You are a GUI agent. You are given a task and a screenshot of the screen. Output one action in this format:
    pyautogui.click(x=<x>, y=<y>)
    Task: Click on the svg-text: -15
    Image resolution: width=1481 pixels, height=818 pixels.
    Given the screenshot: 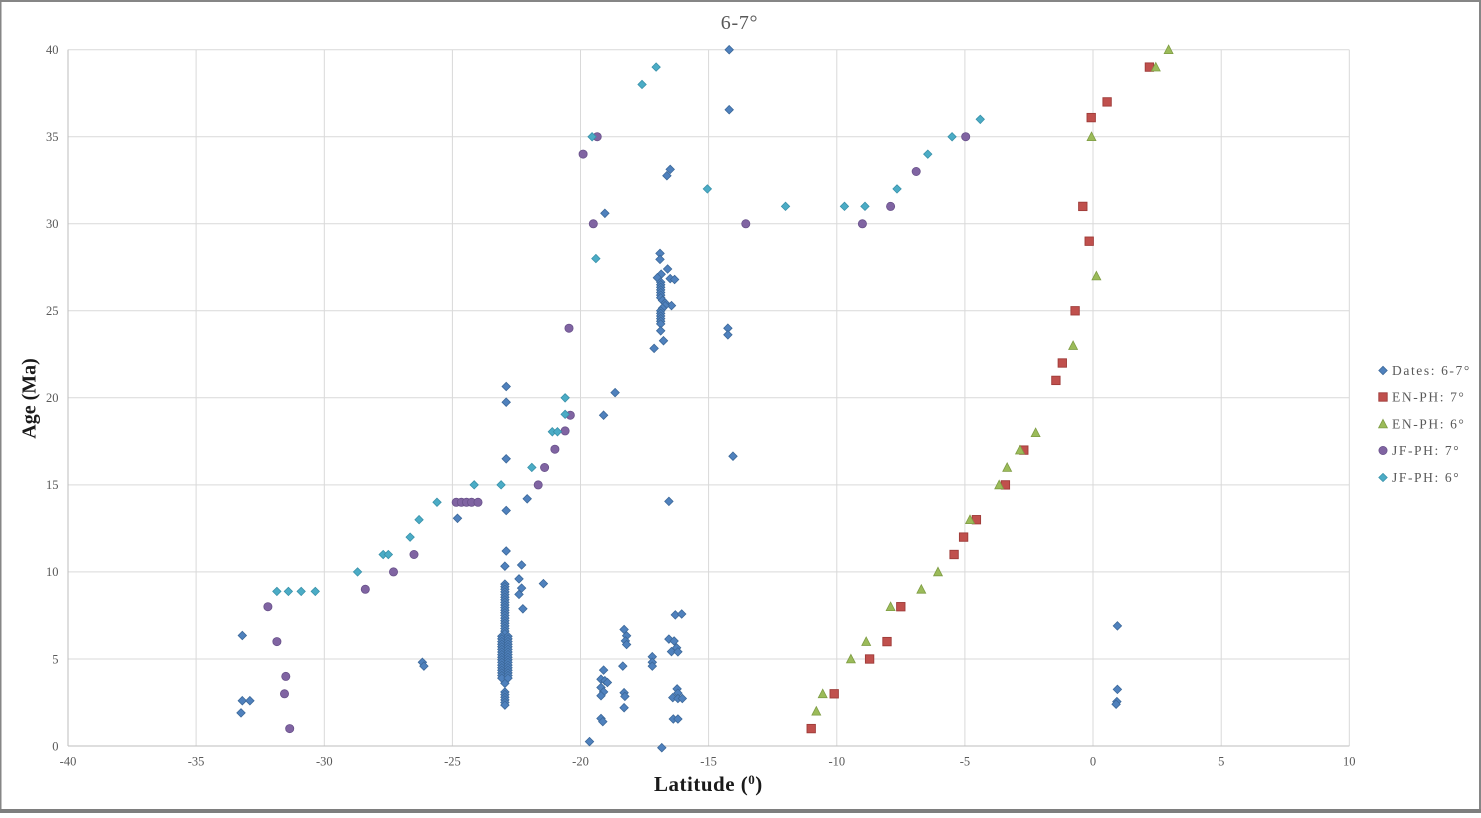 What is the action you would take?
    pyautogui.click(x=708, y=762)
    